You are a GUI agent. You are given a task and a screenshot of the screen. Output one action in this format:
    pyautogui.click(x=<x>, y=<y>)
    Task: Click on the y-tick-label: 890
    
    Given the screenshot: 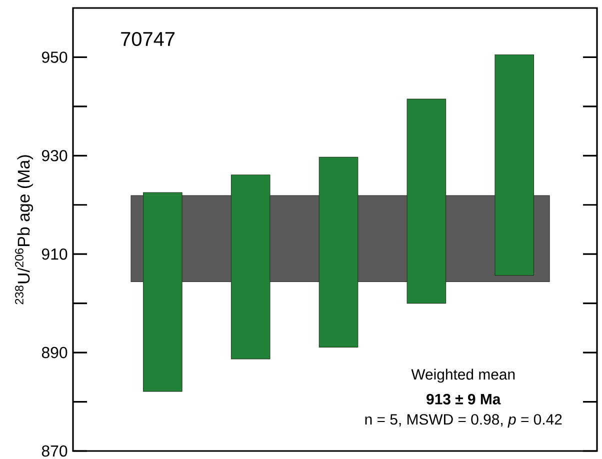 What is the action you would take?
    pyautogui.click(x=55, y=352)
    